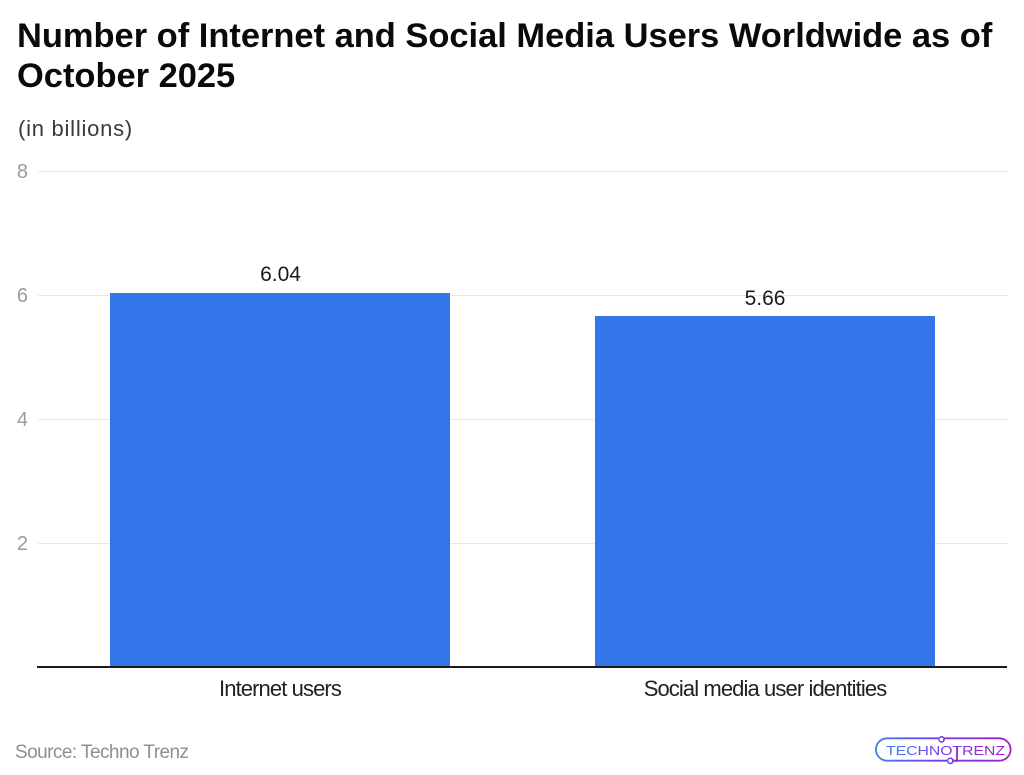  I want to click on svg-text: TECHNOTRENZ, so click(945, 750).